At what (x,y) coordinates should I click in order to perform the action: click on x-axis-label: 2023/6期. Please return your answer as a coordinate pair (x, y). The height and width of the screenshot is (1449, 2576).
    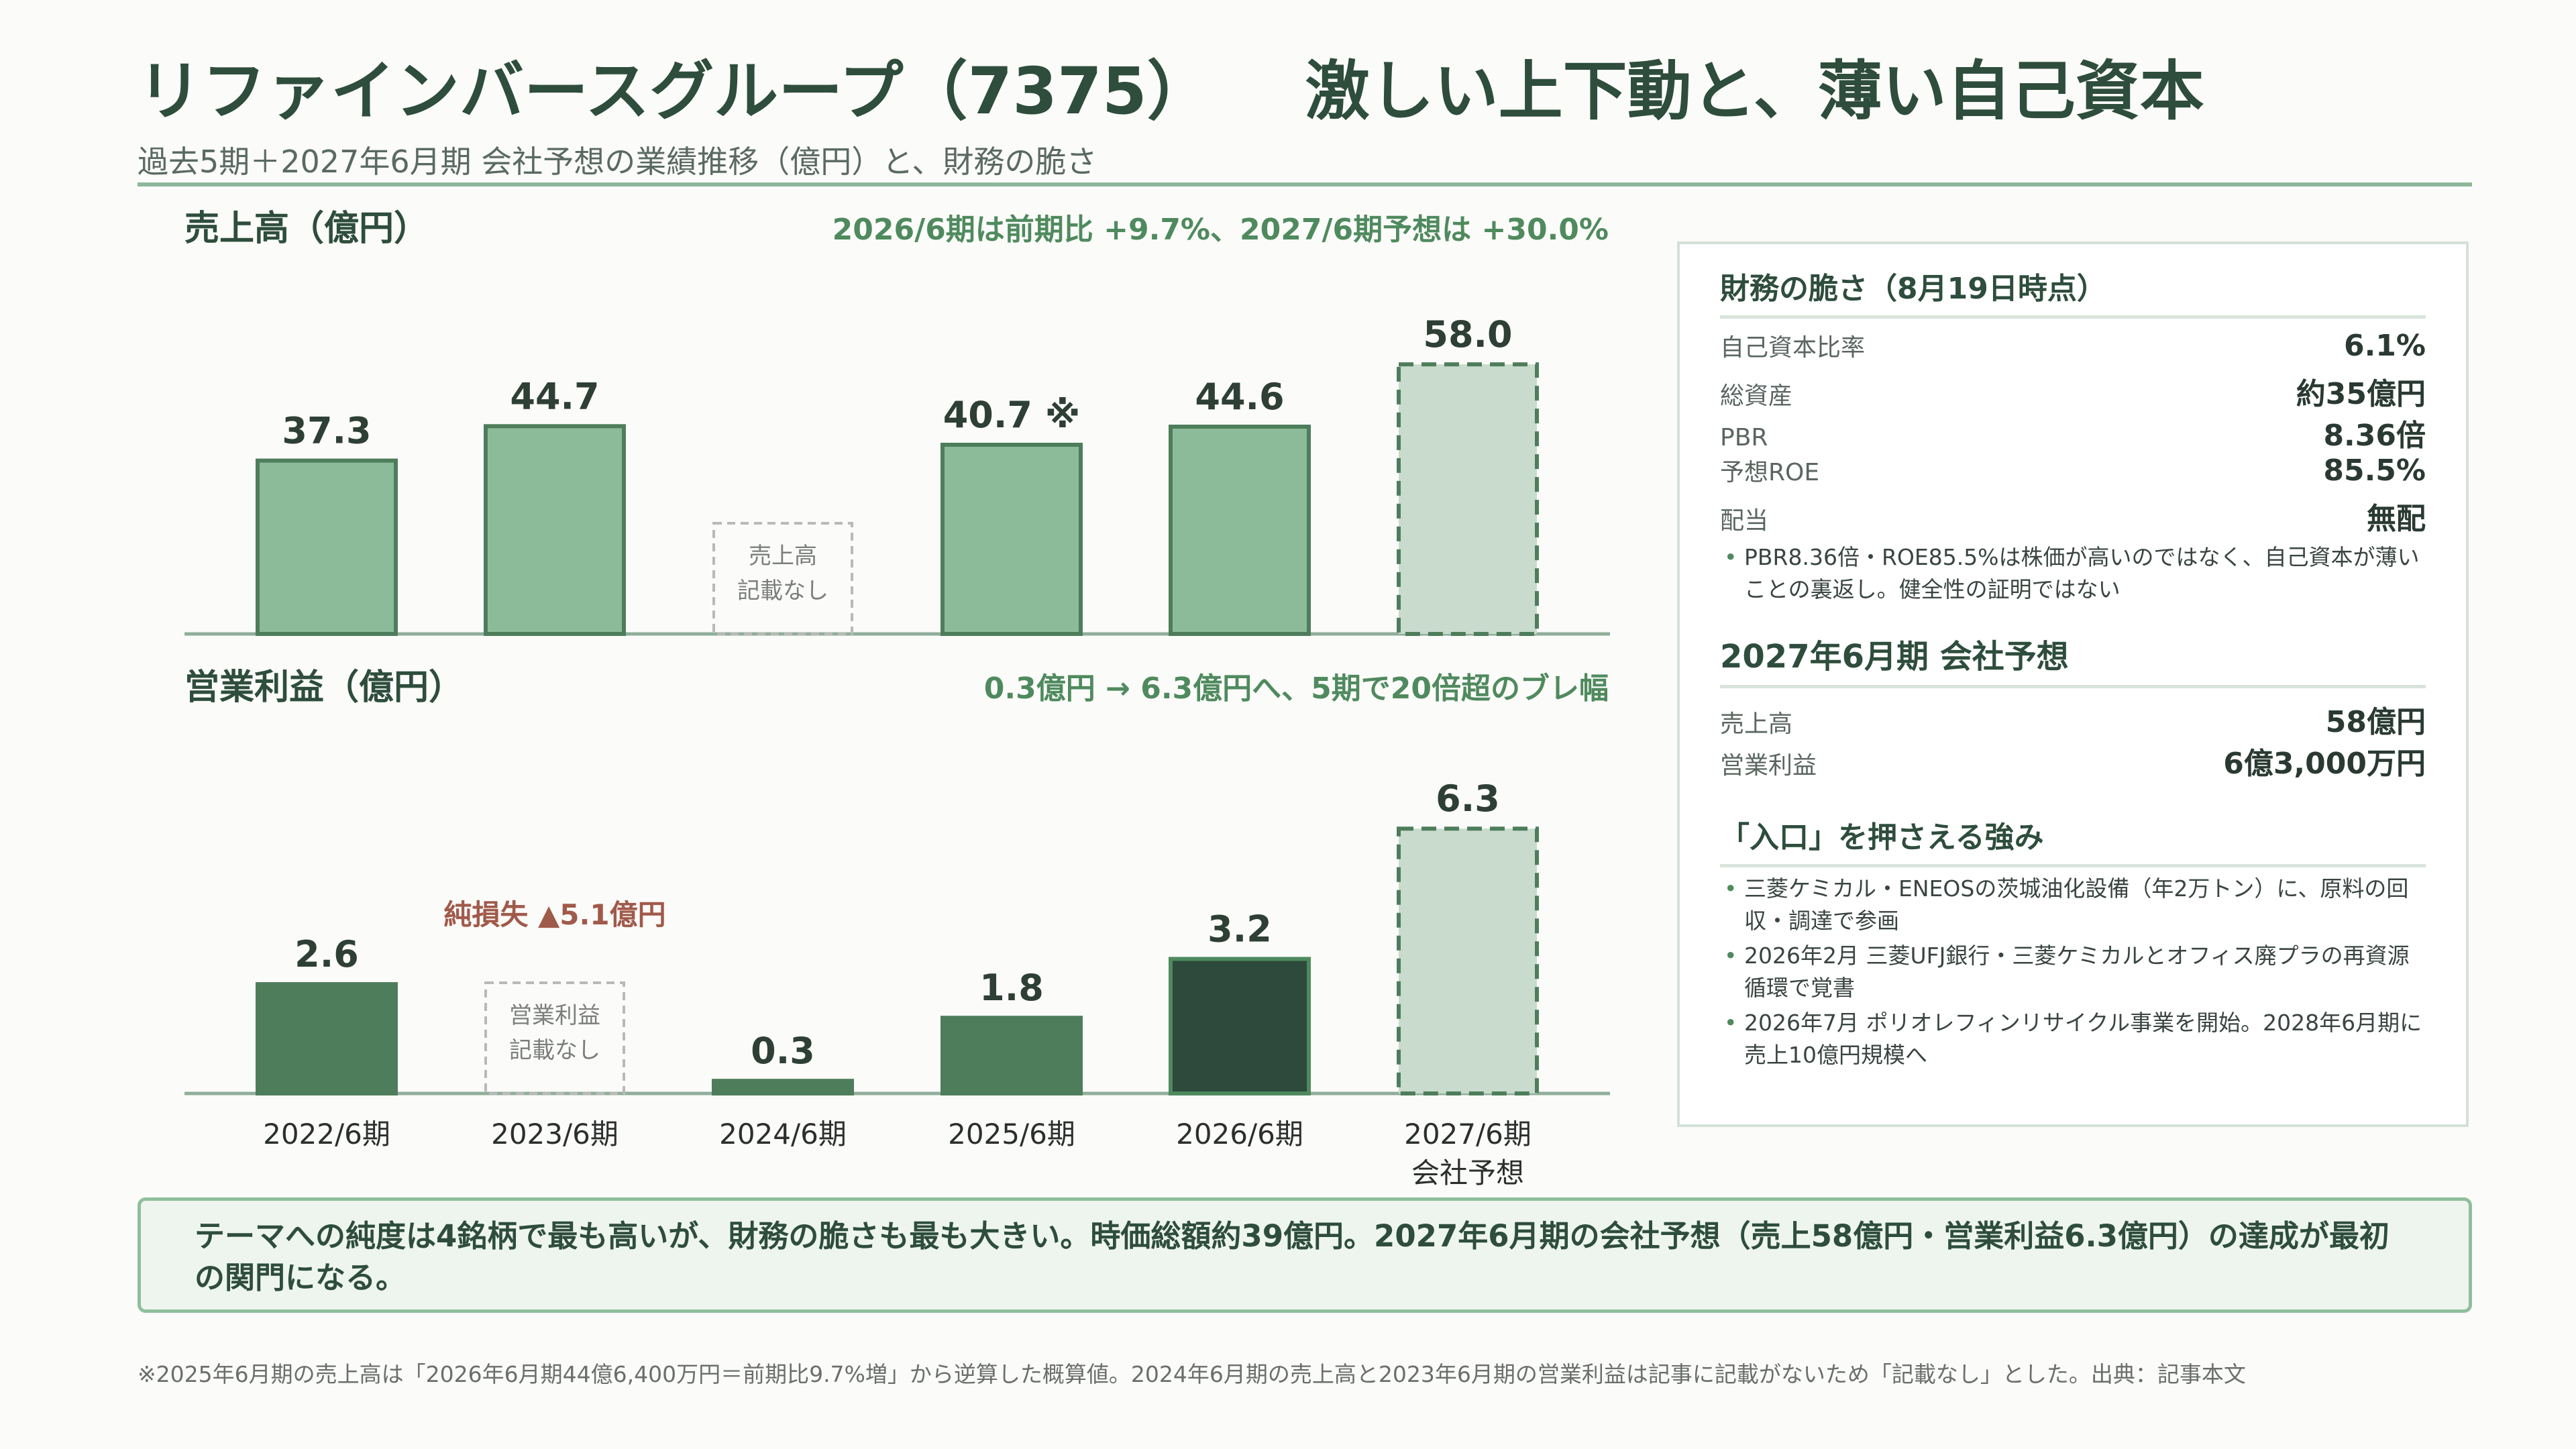
    Looking at the image, I should click on (555, 1134).